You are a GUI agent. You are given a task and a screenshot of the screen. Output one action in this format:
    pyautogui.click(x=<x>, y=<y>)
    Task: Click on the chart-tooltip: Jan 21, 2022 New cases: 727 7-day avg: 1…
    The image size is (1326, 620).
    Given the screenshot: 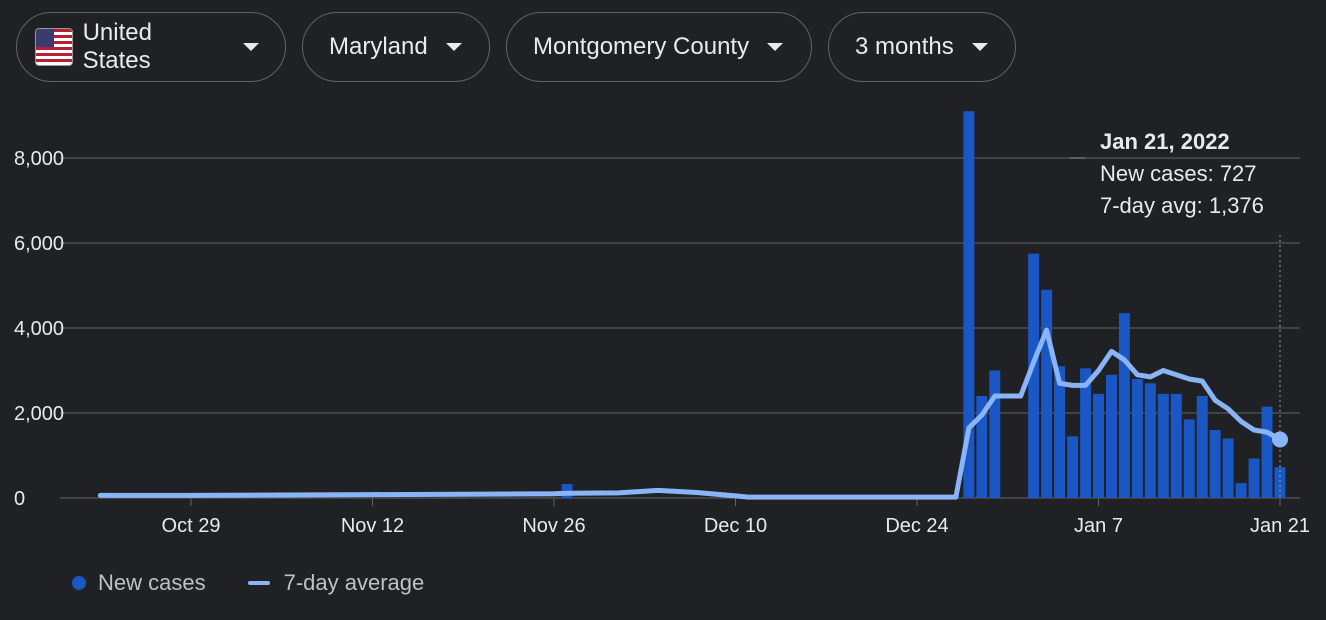 What is the action you would take?
    pyautogui.click(x=1182, y=174)
    